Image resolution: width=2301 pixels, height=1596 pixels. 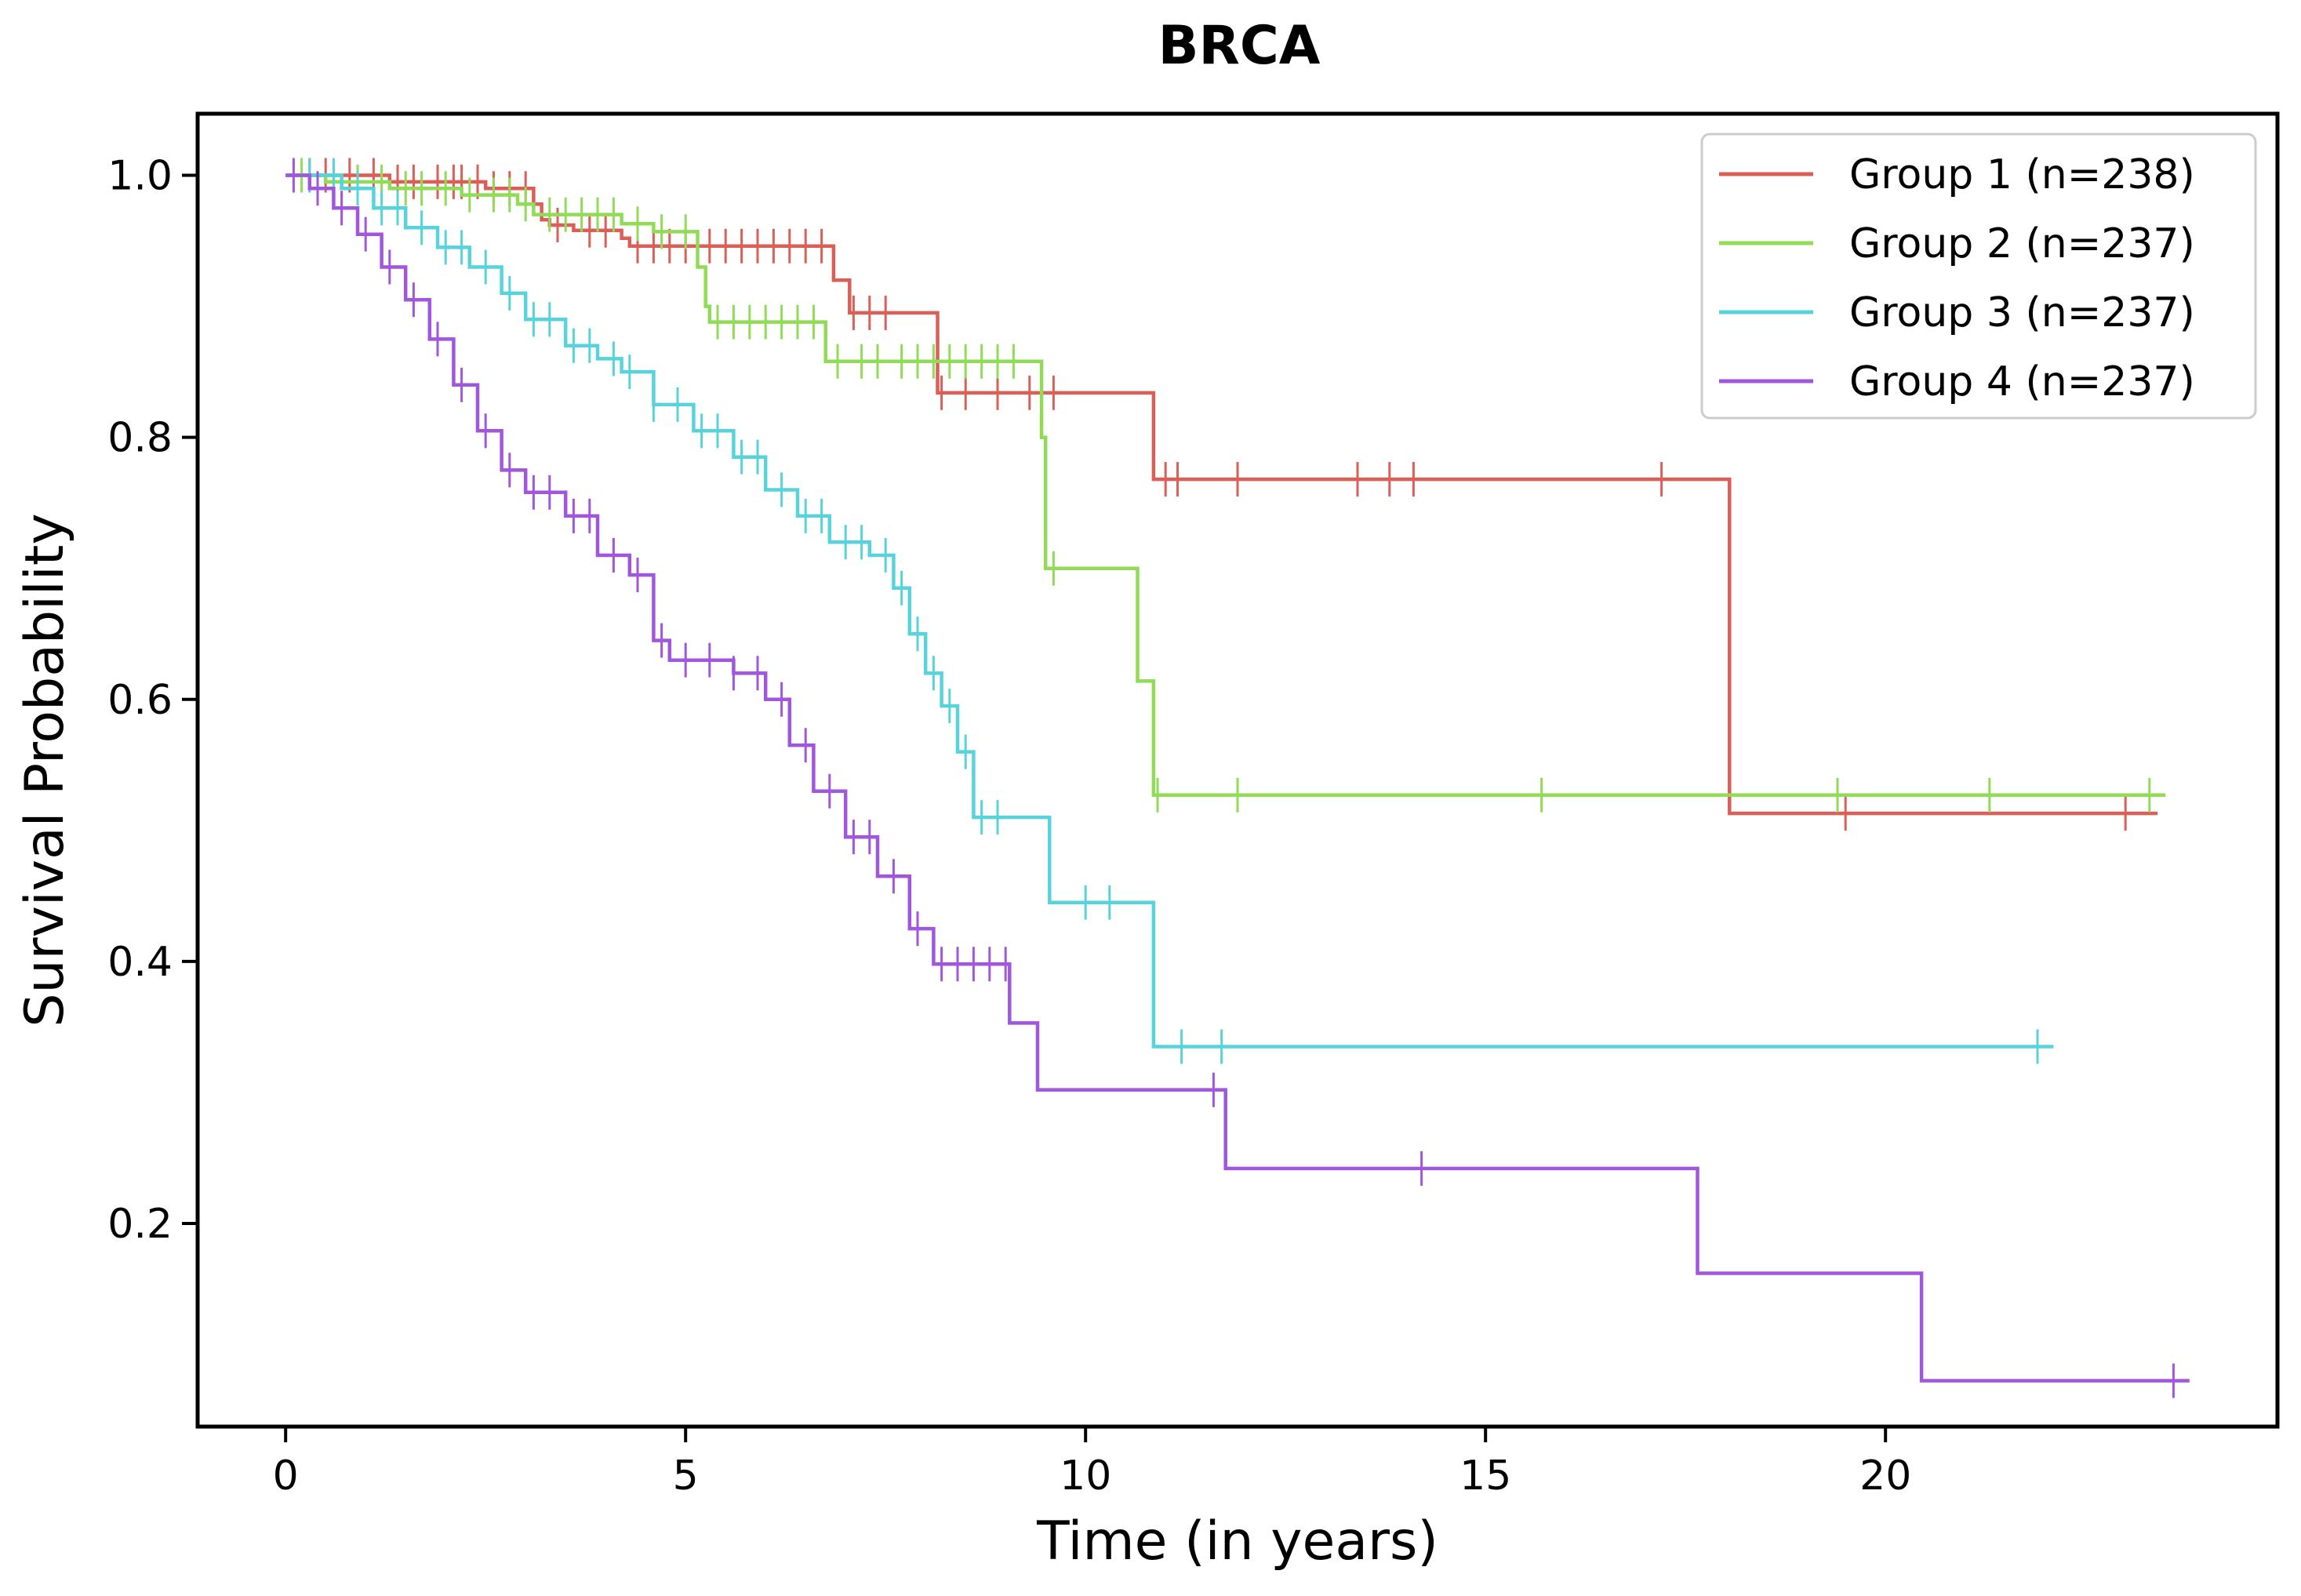 What do you see at coordinates (686, 1476) in the screenshot?
I see `x-tick-label-1: 5` at bounding box center [686, 1476].